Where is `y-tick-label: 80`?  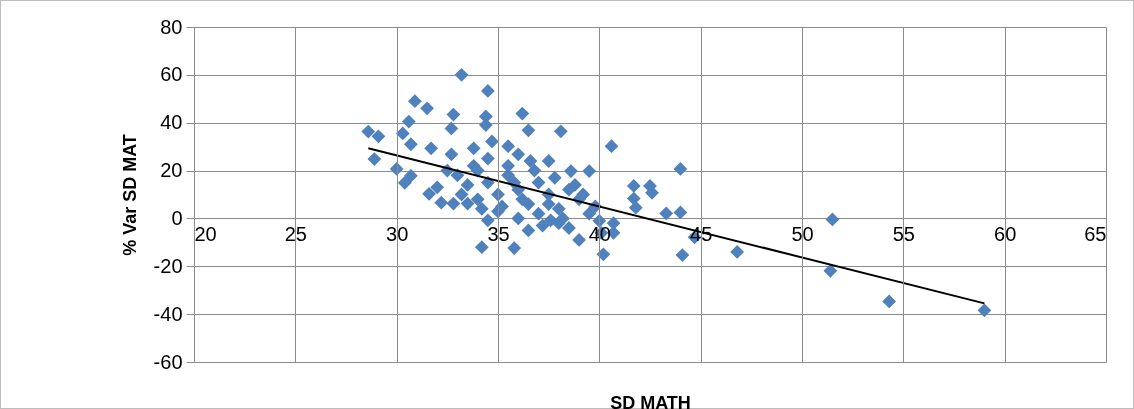
y-tick-label: 80 is located at coordinates (171, 26).